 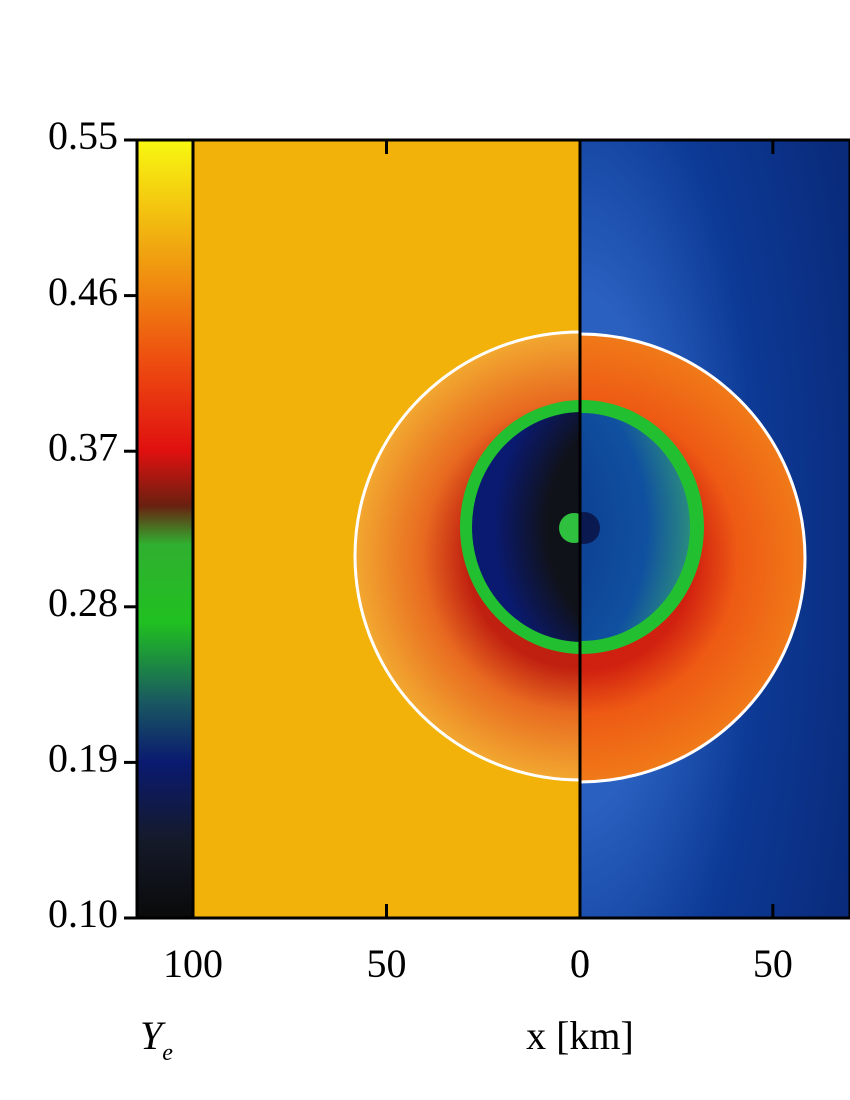 I want to click on colorbar-tick-label: 0.55, so click(x=83, y=135).